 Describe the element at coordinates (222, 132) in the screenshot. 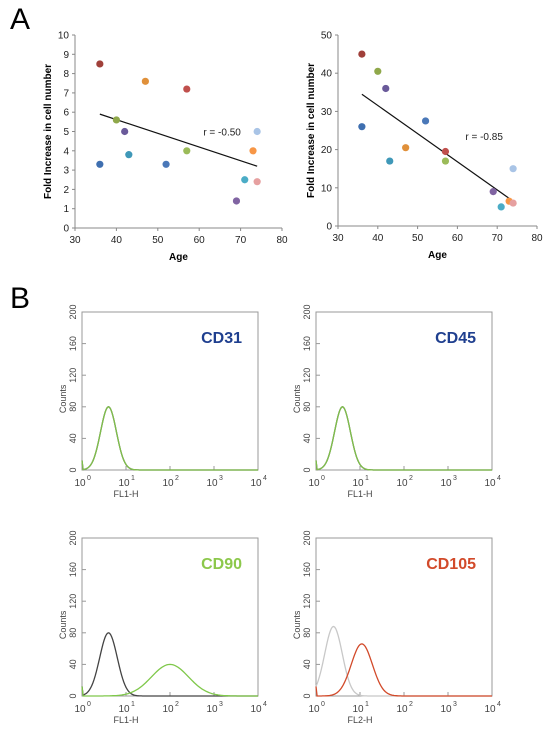

I see `scatter-1-correlation-annotation: r = -0.50` at that location.